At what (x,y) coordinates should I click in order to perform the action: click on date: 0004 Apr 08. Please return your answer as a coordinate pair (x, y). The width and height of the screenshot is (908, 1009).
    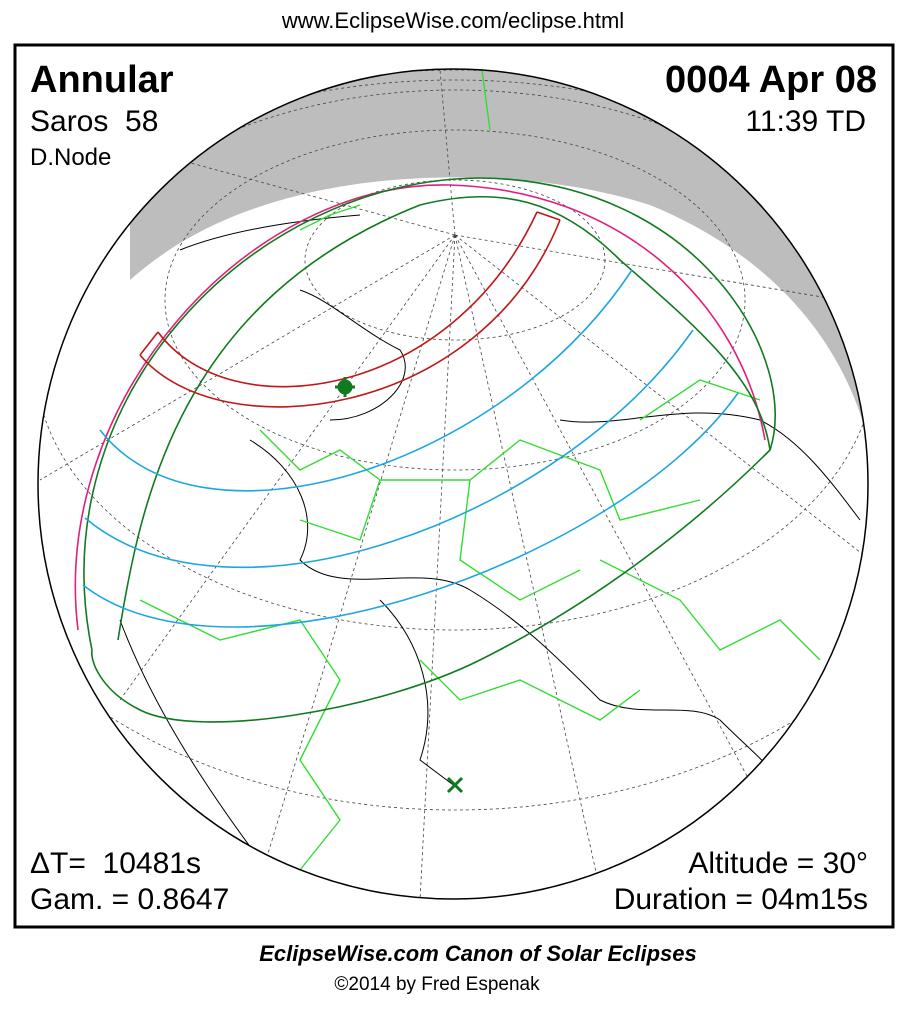
    Looking at the image, I should click on (771, 80).